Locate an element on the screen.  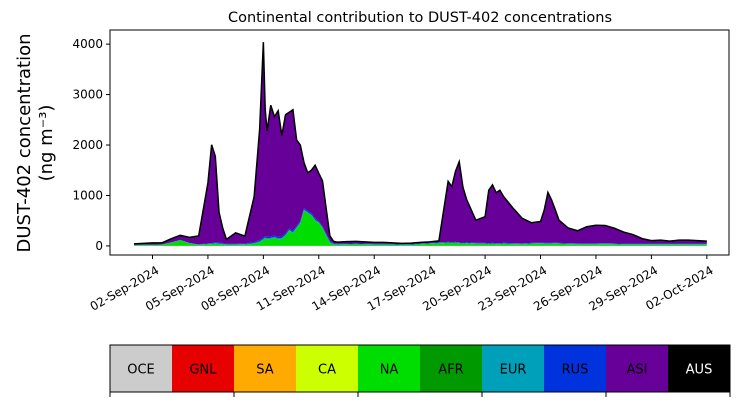
y-tick-label: 1000 is located at coordinates (87, 195).